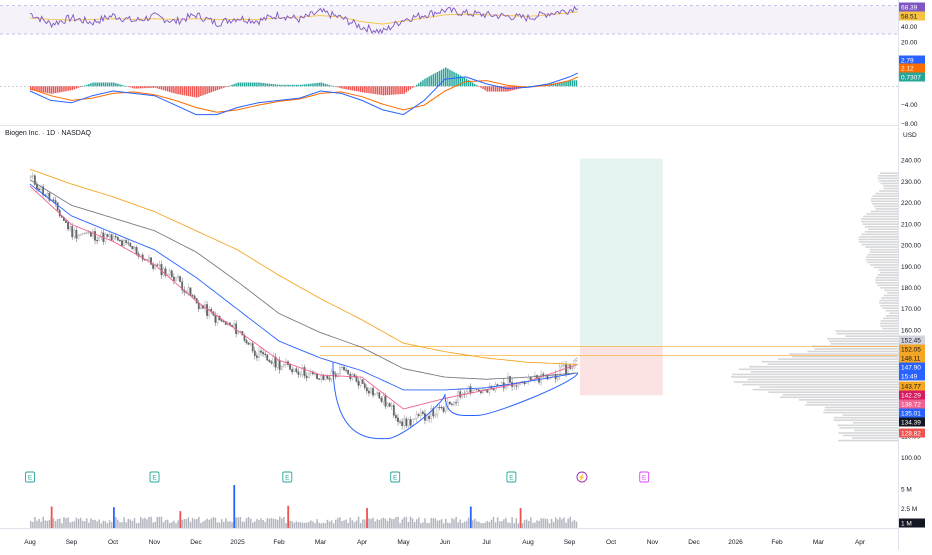  Describe the element at coordinates (445, 542) in the screenshot. I see `x-tick-label: Jun` at that location.